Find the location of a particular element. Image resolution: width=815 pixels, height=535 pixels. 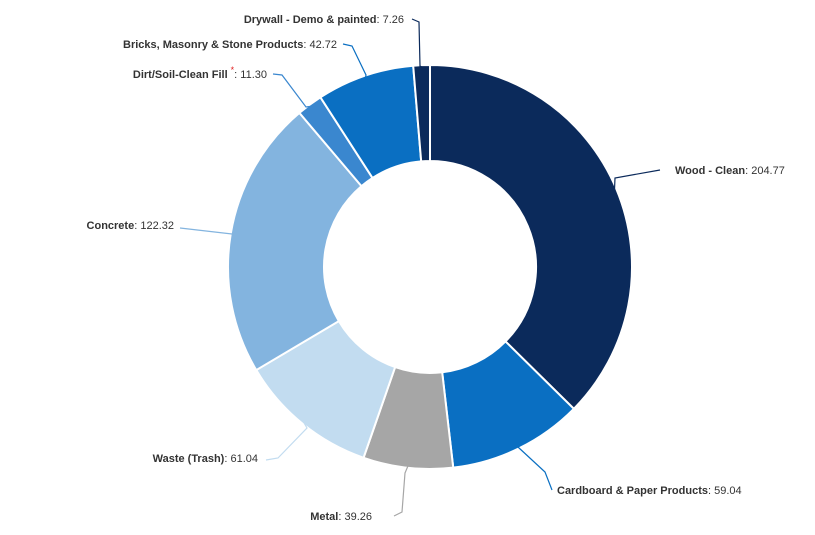

slice-value-1: 59.04 is located at coordinates (728, 491).